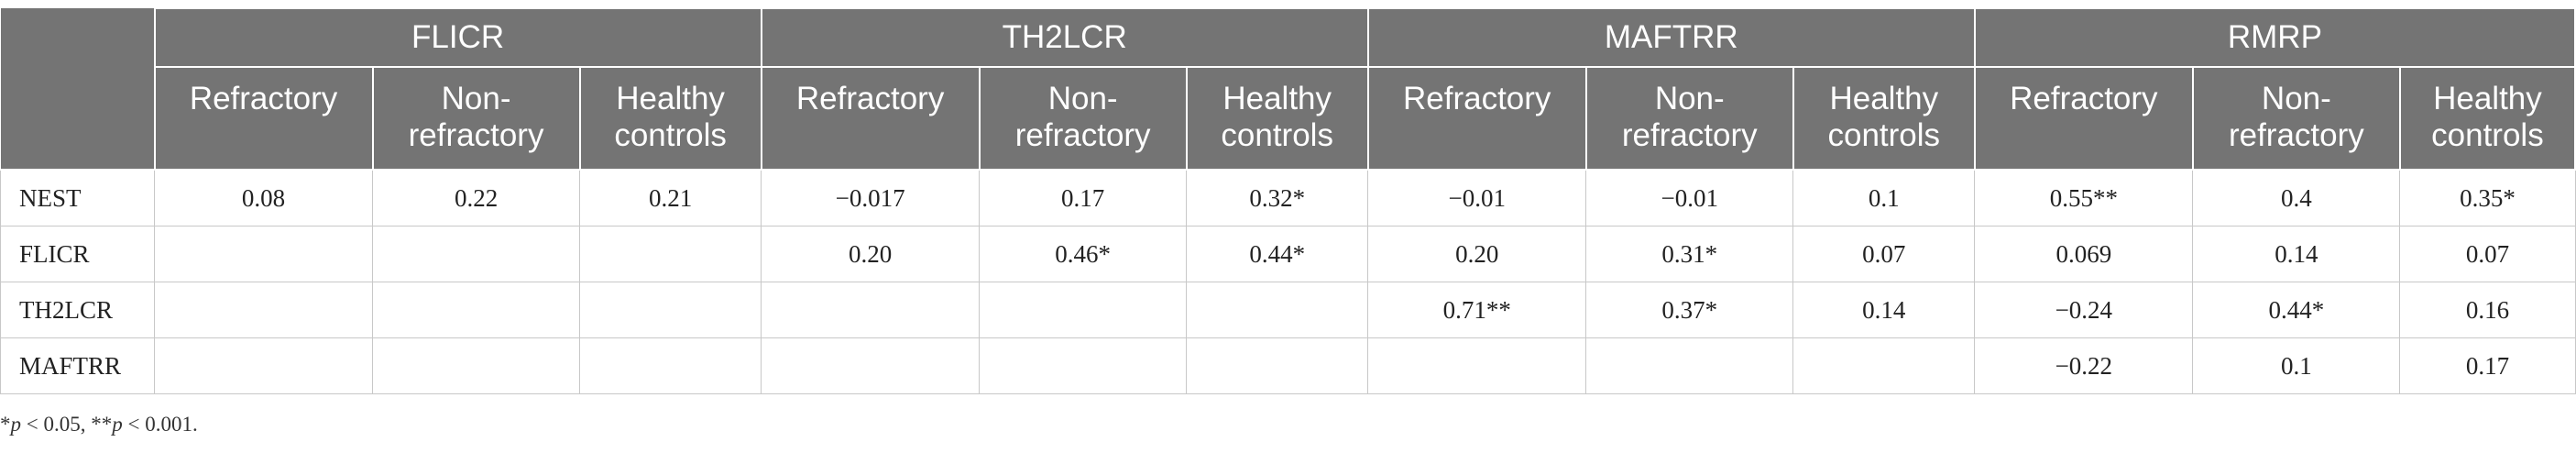  I want to click on table-cell: 0.4, so click(2296, 197).